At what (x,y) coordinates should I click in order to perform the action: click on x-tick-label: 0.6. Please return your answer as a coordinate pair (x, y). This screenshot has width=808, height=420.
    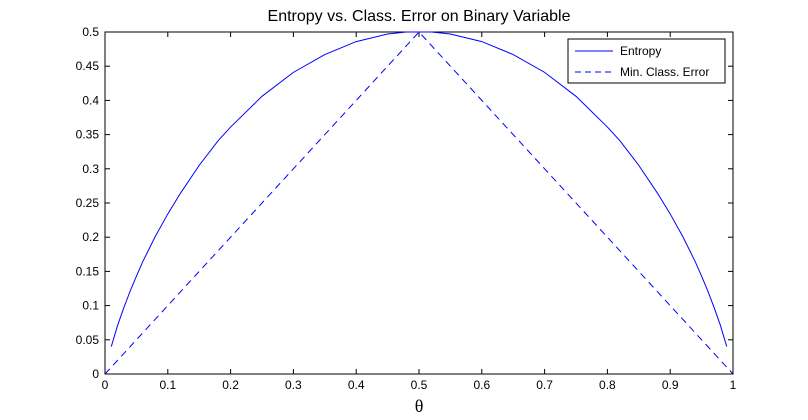
    Looking at the image, I should click on (481, 385).